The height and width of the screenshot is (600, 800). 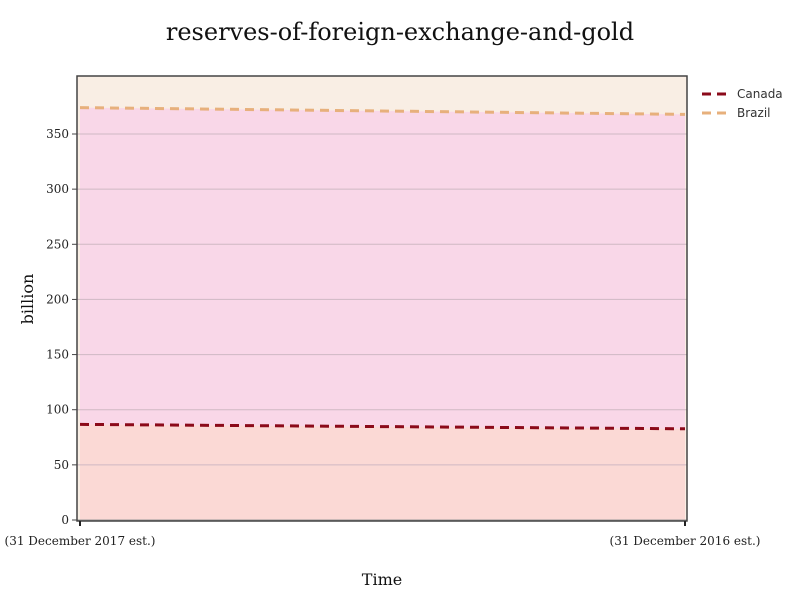 What do you see at coordinates (382, 579) in the screenshot?
I see `x-axis-title: Time` at bounding box center [382, 579].